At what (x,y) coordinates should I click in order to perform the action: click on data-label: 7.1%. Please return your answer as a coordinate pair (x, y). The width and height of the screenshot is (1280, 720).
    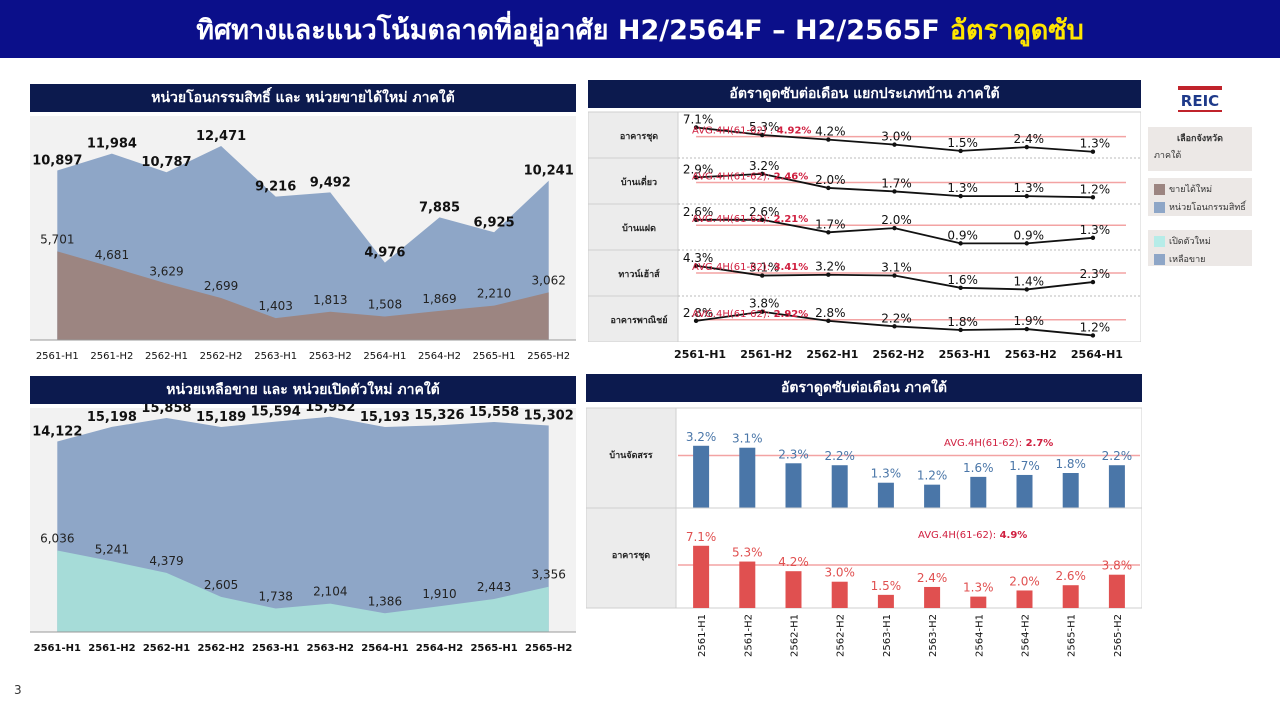
    Looking at the image, I should click on (698, 119).